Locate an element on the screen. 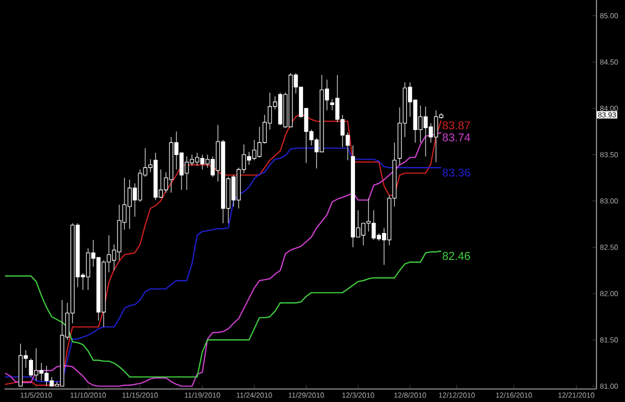 The height and width of the screenshot is (402, 625). data-label: 82.46 is located at coordinates (456, 256).